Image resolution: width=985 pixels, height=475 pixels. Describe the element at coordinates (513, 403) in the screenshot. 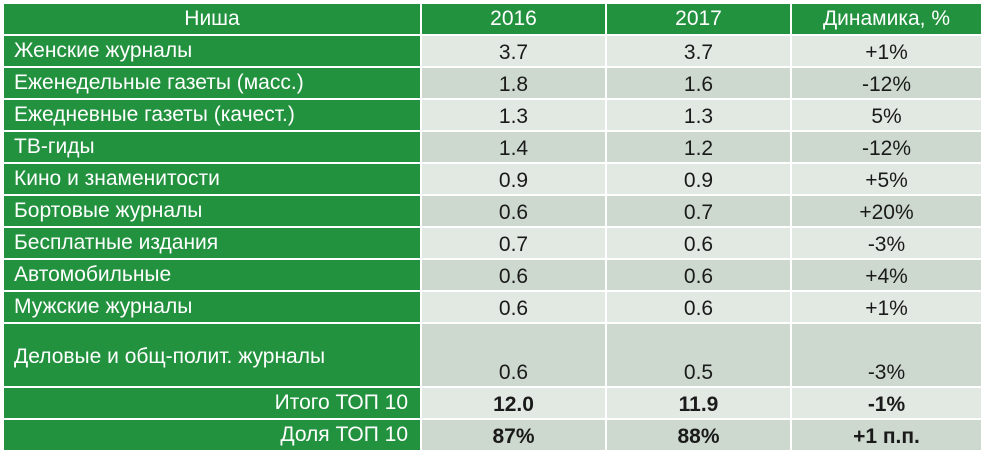

I see `total-value-2016: 12.0` at that location.